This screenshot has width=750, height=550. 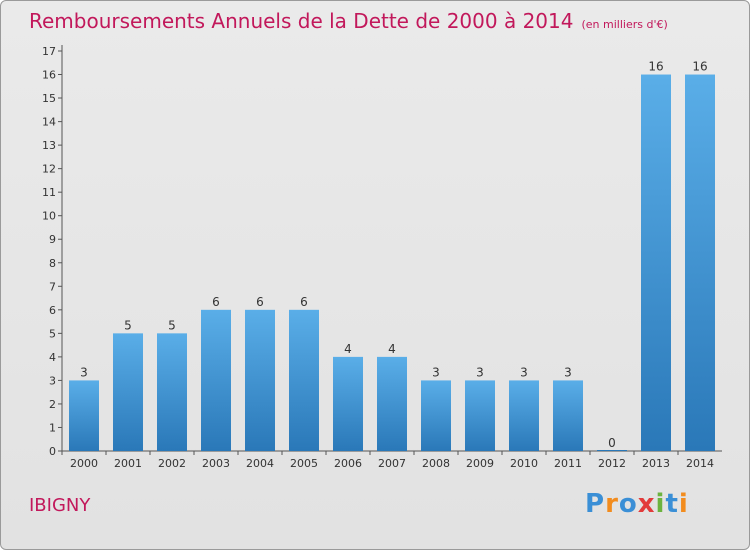 I want to click on chart-subtitle: (en milliers d'€), so click(x=624, y=24).